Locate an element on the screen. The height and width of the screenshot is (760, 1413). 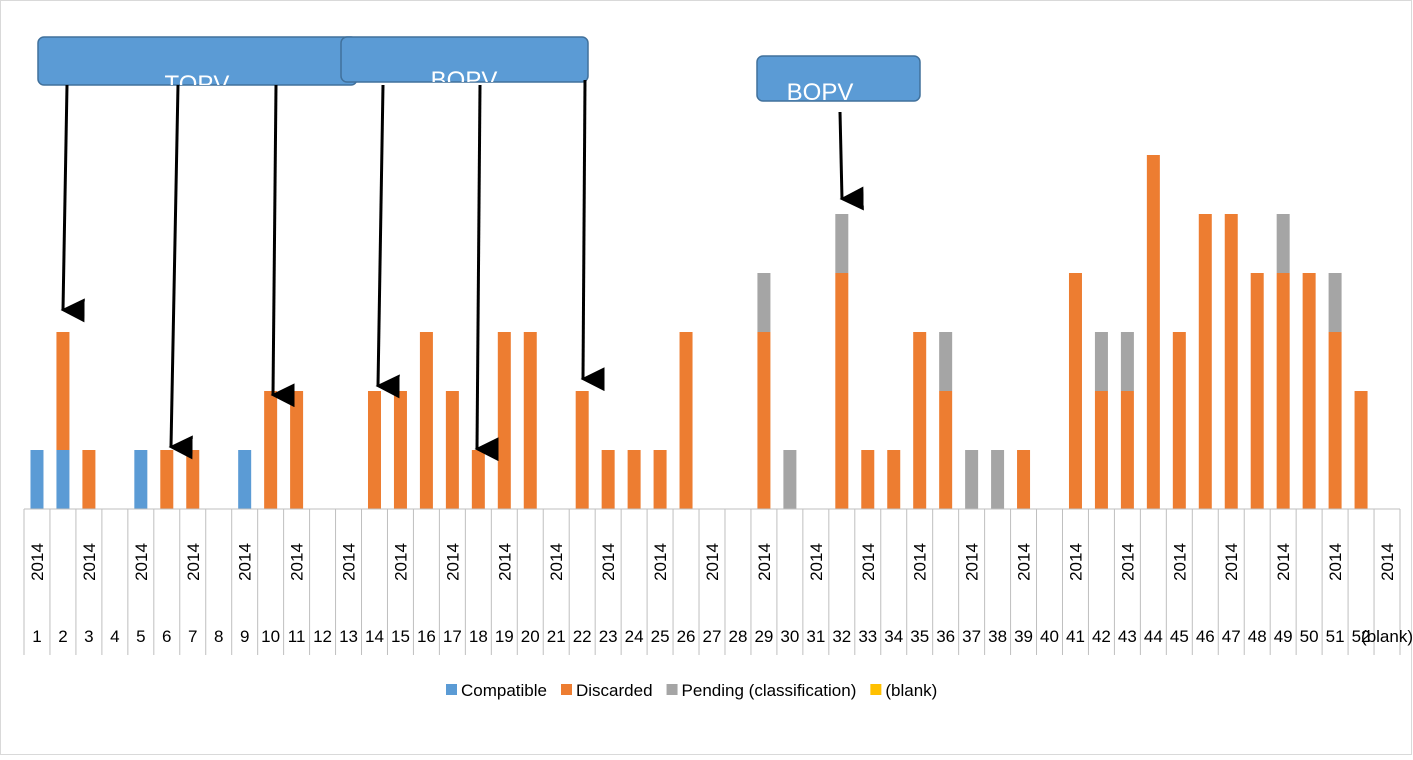
x-tick-label: 12 is located at coordinates (322, 636).